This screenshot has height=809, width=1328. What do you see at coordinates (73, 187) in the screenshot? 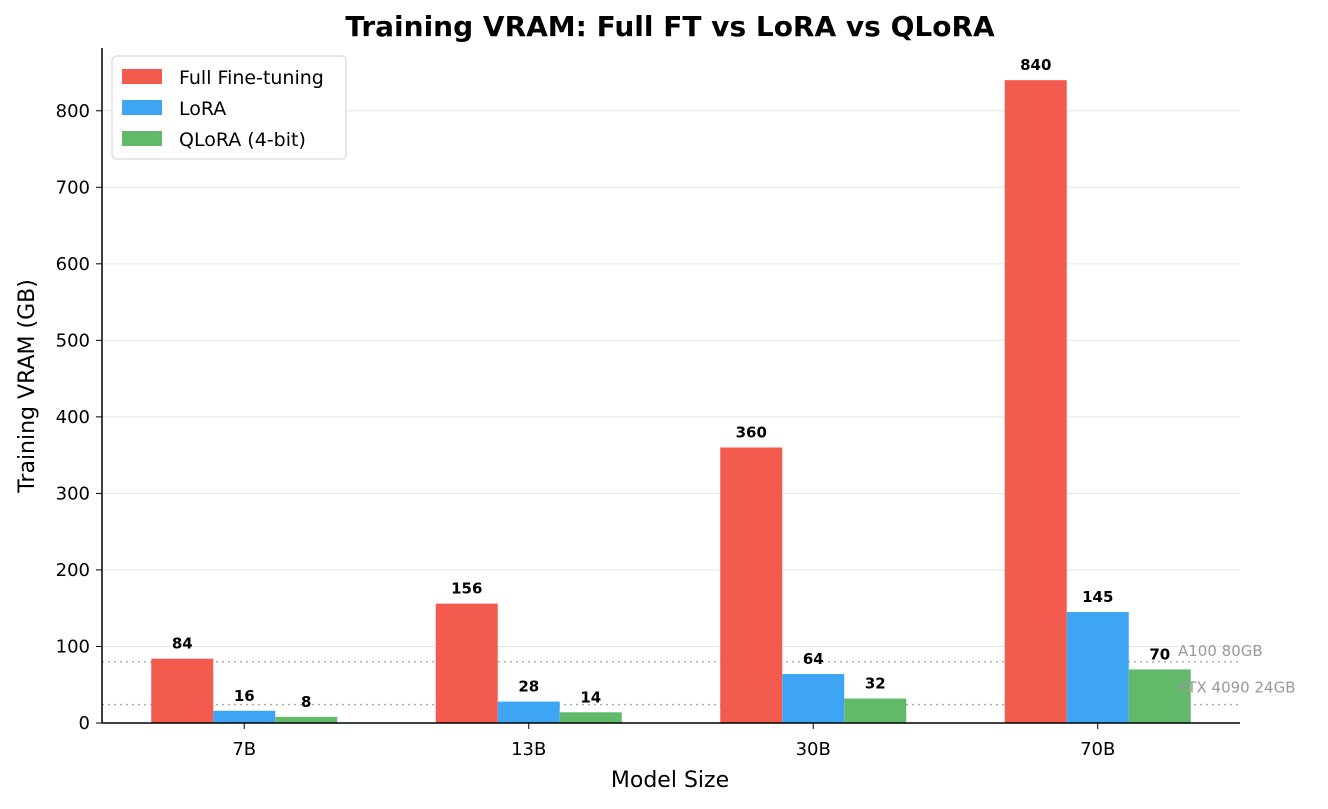
I see `y-tick-label: 700` at bounding box center [73, 187].